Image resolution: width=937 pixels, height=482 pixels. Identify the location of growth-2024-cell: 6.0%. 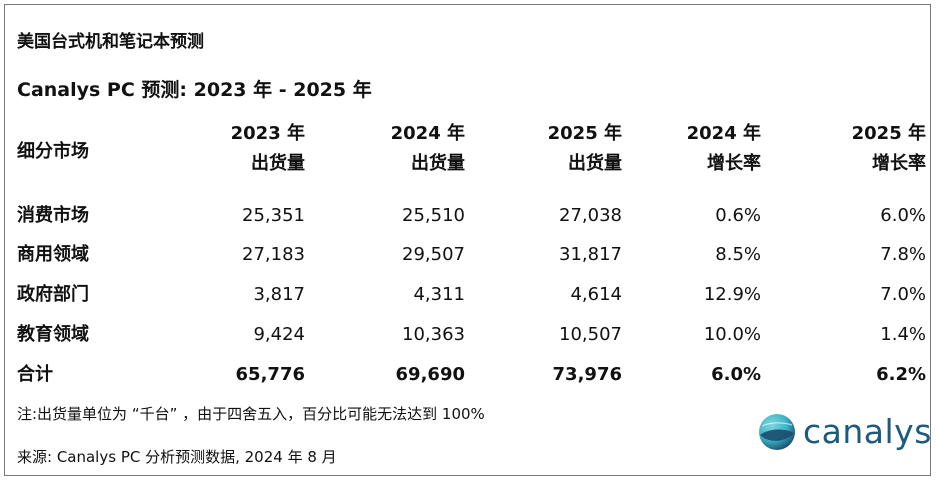
(736, 374).